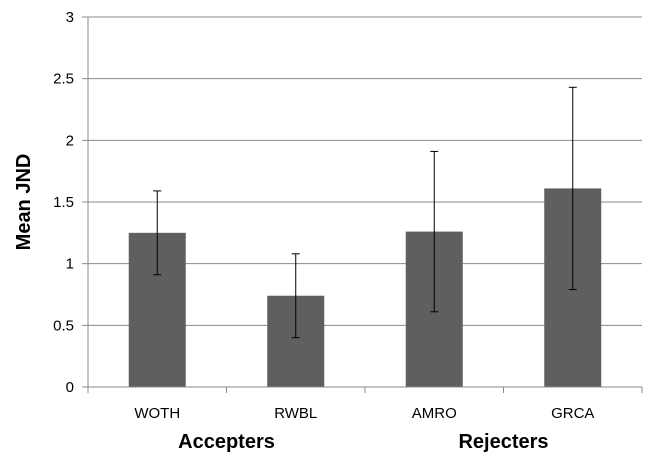 Image resolution: width=657 pixels, height=457 pixels. Describe the element at coordinates (363, 442) in the screenshot. I see `group-labels: Accepters Rejecters` at that location.